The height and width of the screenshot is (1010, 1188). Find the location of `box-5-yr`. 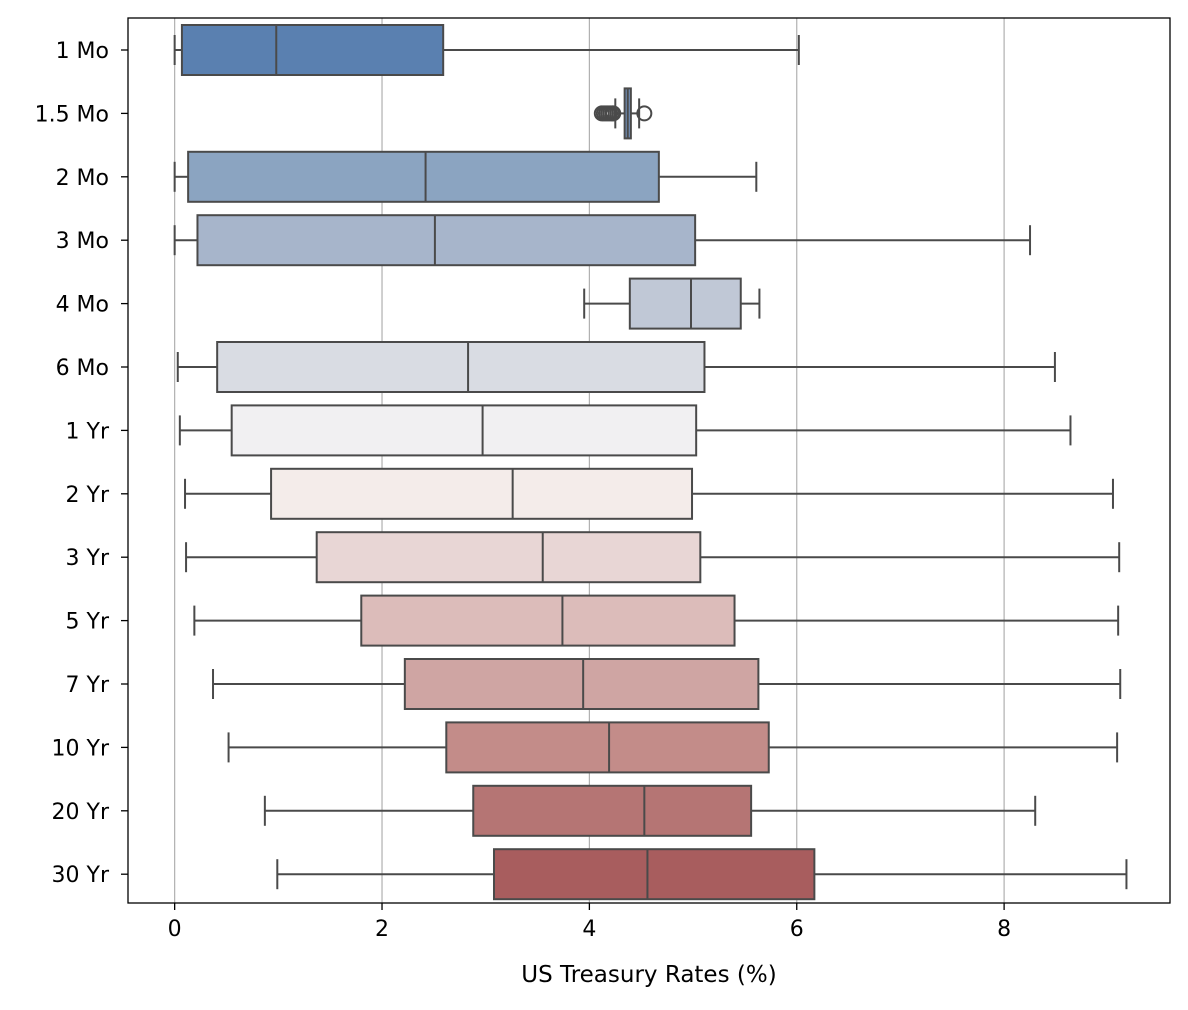

box-5-yr is located at coordinates (656, 620).